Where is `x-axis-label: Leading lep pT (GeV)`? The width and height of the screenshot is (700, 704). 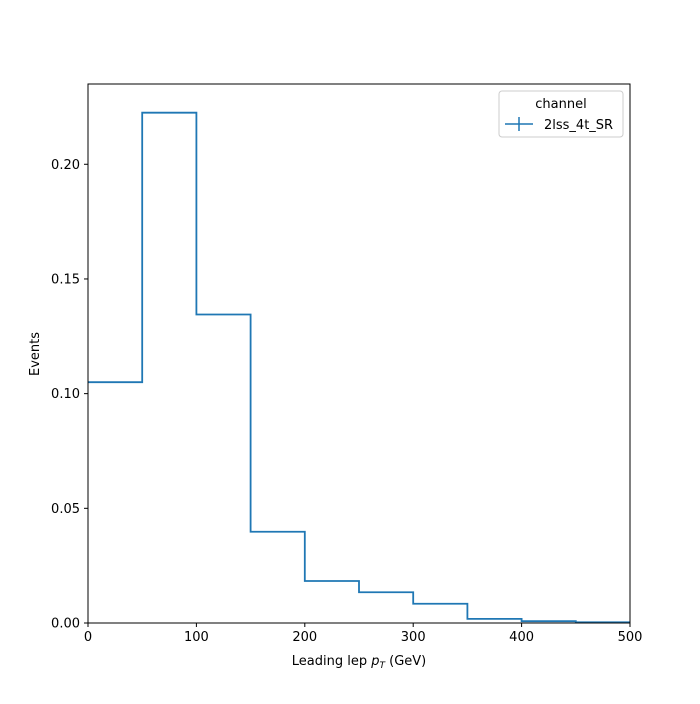
x-axis-label: Leading lep pT (GeV) is located at coordinates (359, 662).